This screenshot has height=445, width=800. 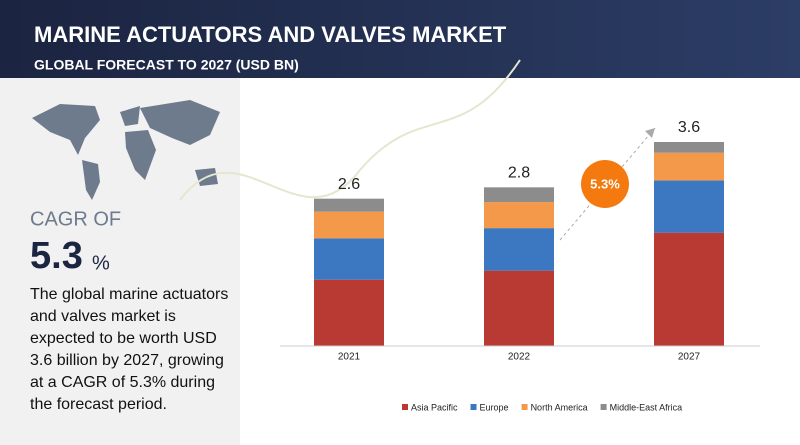 What do you see at coordinates (689, 357) in the screenshot?
I see `x-tick-label: 2027` at bounding box center [689, 357].